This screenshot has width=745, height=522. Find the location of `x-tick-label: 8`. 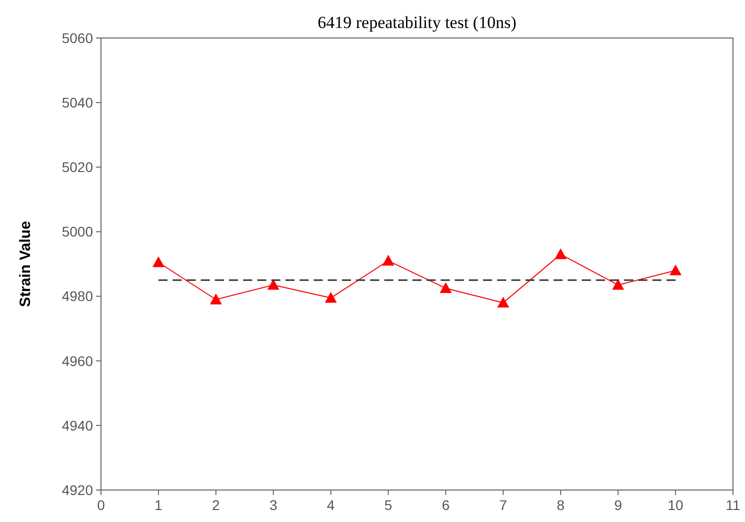

x-tick-label: 8 is located at coordinates (560, 505).